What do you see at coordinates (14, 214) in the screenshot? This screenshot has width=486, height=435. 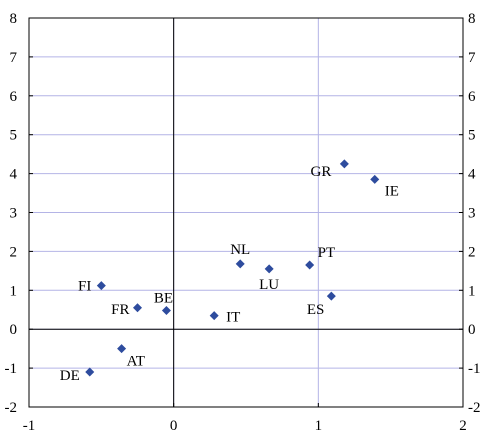 I see `left-tick-label: 3` at bounding box center [14, 214].